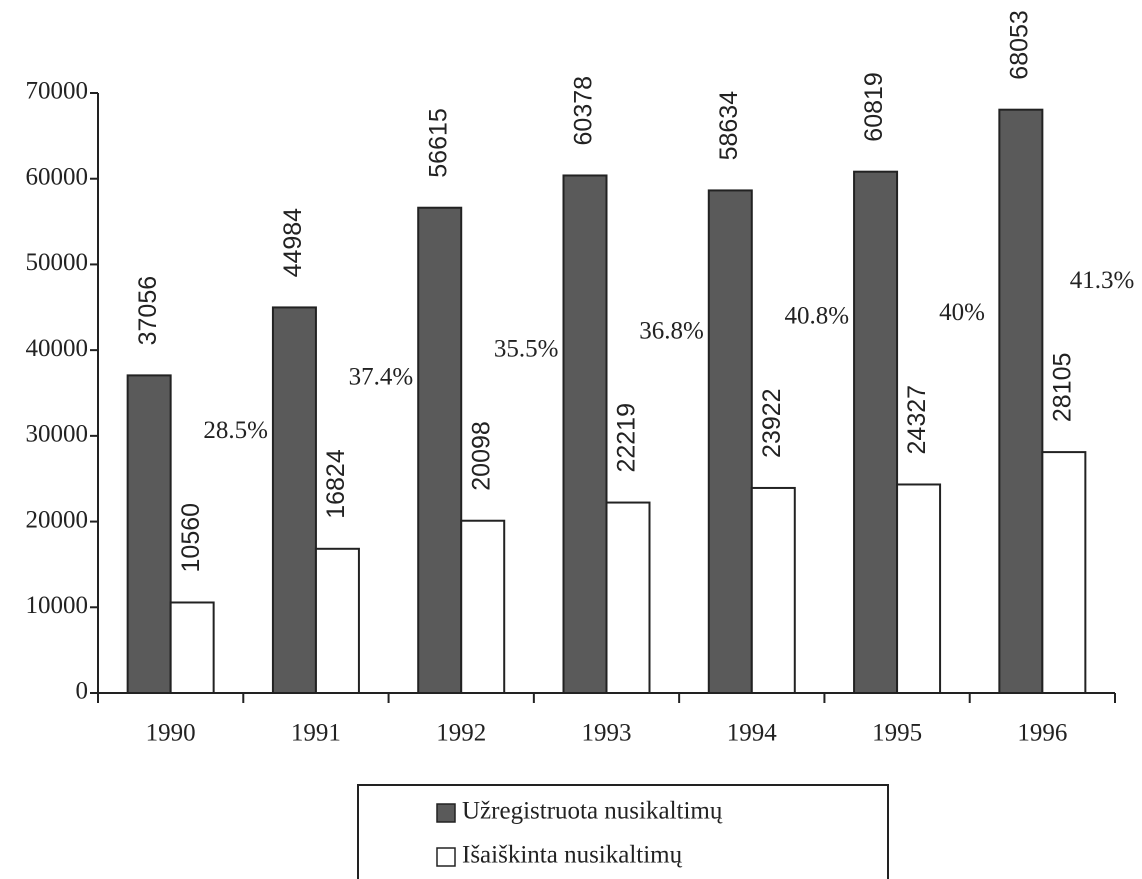 This screenshot has width=1142, height=879. What do you see at coordinates (57, 348) in the screenshot?
I see `y-tick-label: 40000` at bounding box center [57, 348].